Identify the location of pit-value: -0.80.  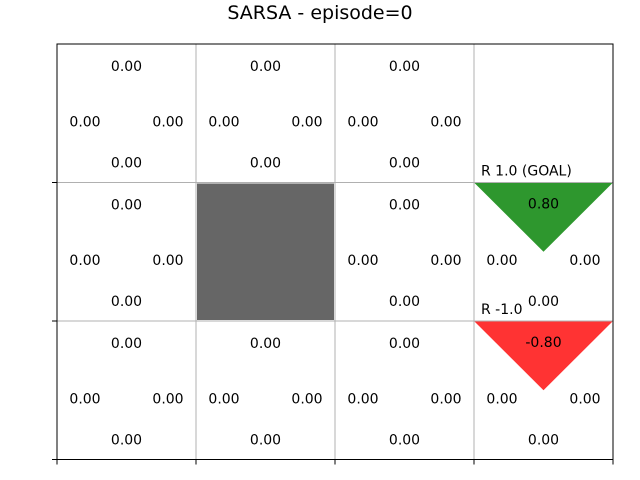
(543, 343).